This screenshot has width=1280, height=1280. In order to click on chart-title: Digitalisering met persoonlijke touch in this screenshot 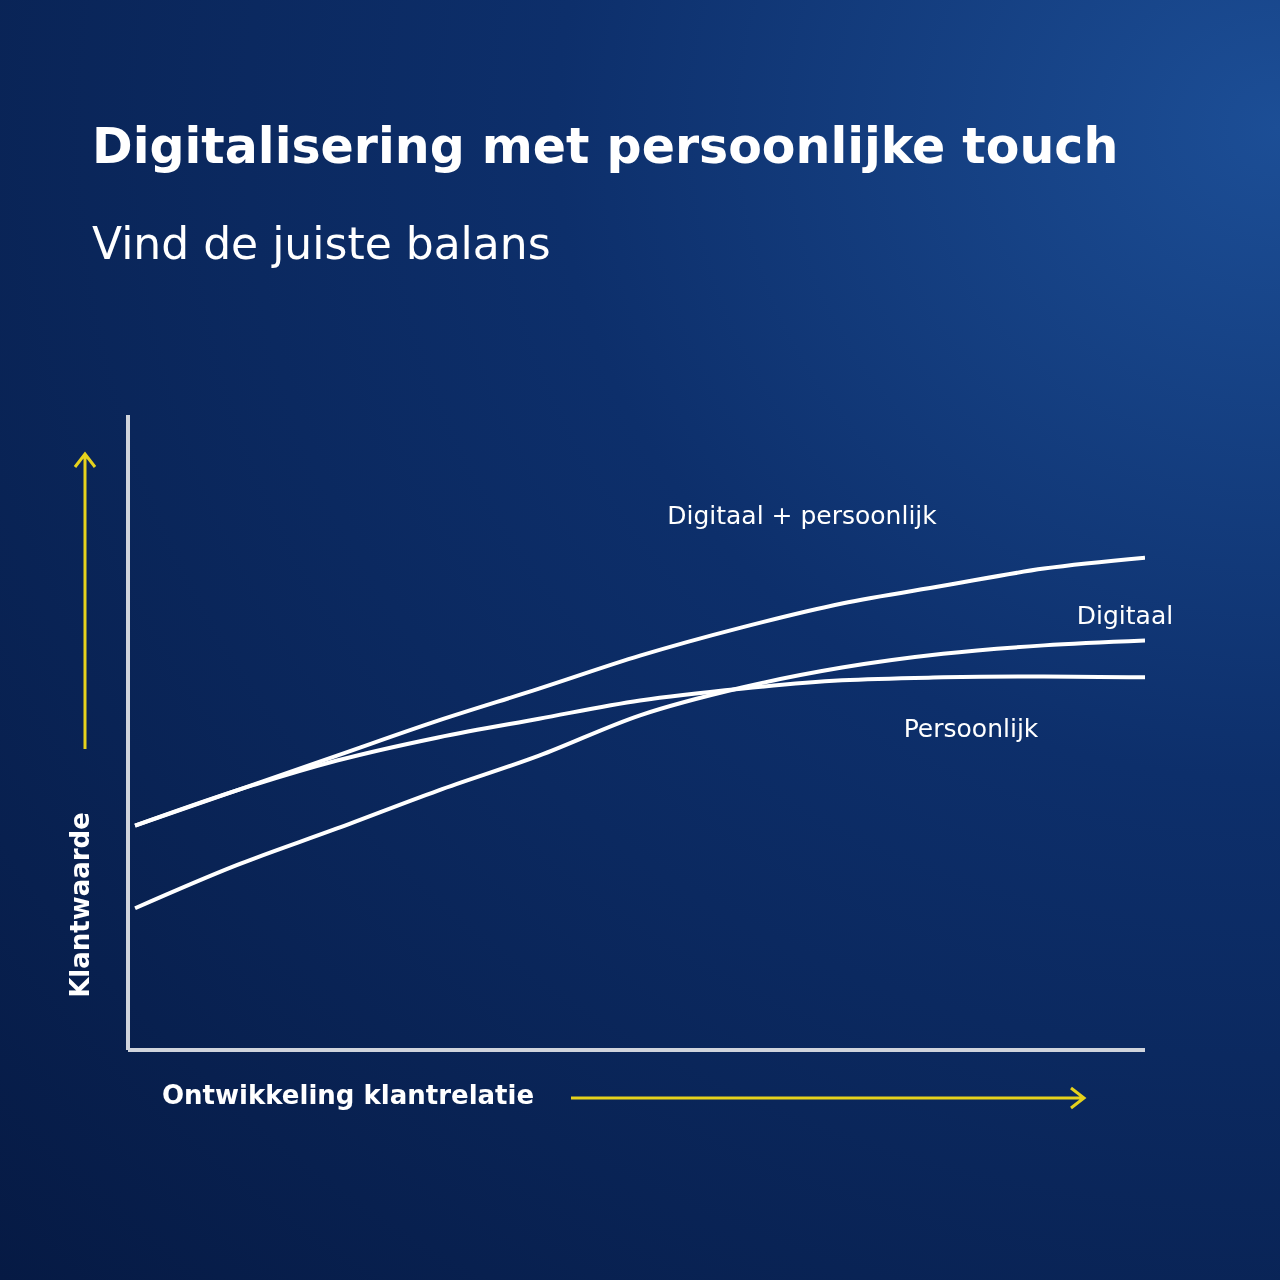, I will do `click(605, 146)`.